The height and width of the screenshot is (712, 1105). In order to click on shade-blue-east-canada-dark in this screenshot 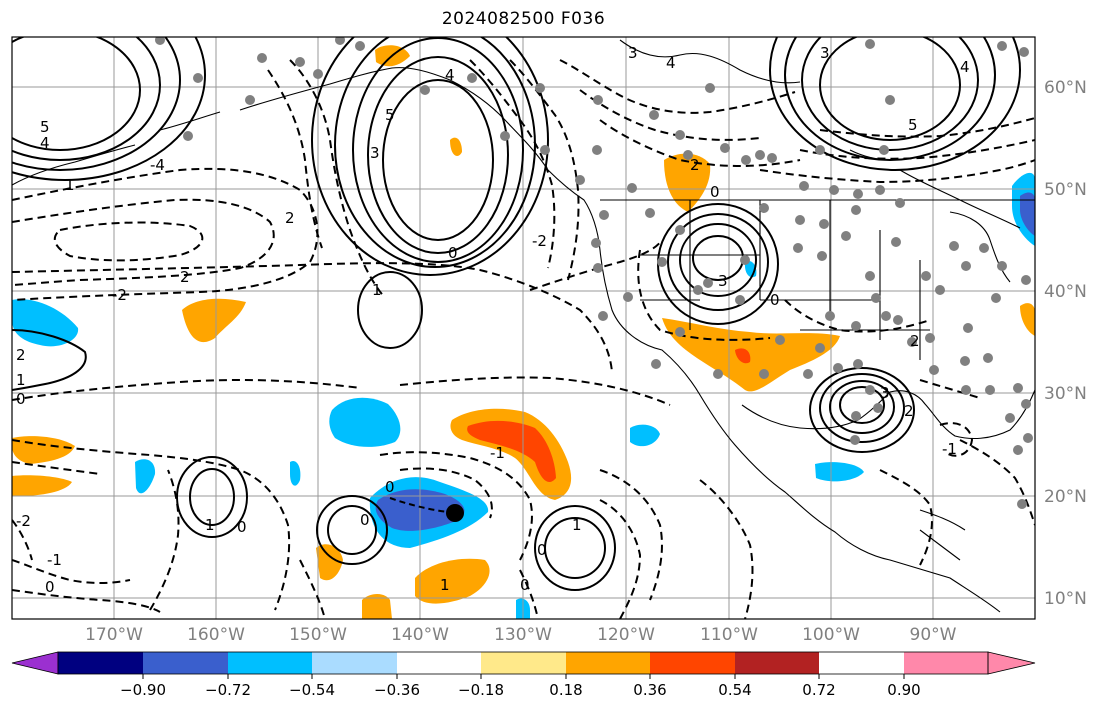, I will do `click(1027, 214)`.